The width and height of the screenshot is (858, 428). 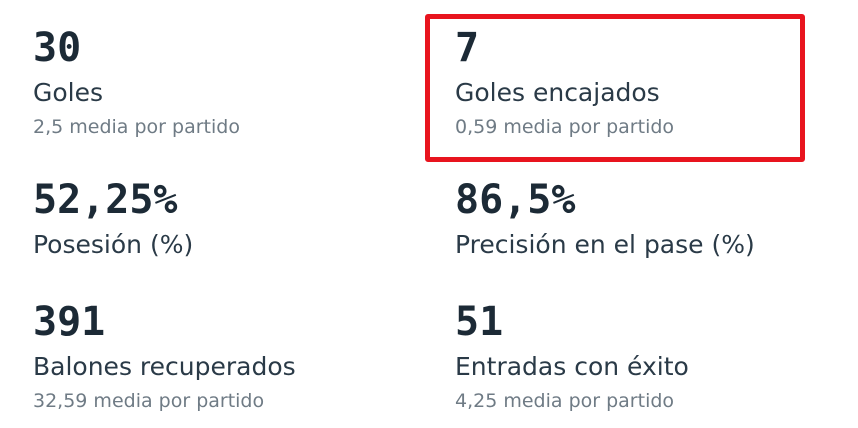 I want to click on stat-value: 52,25%, so click(x=105, y=200).